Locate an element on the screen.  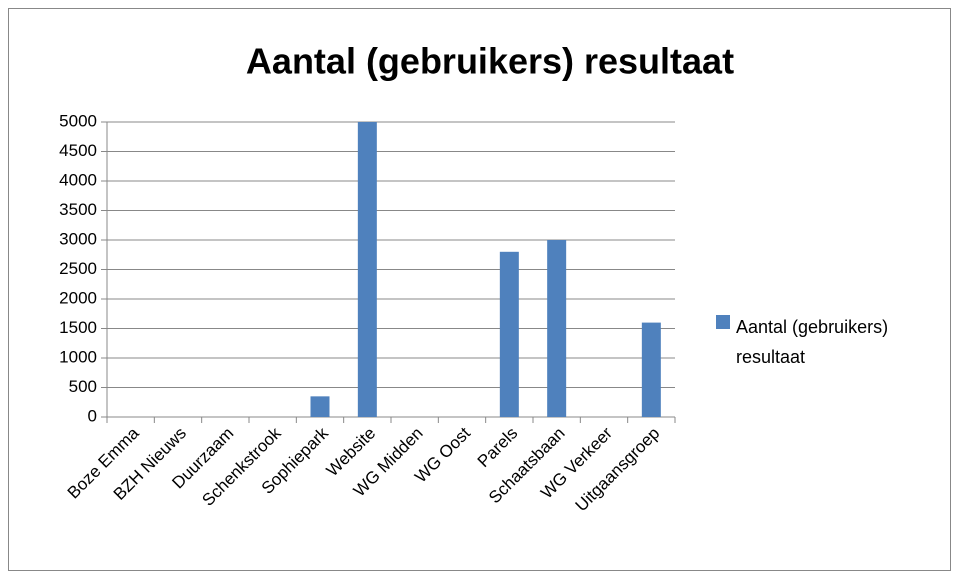
legend-label: Aantal (gebruikers) resultaat is located at coordinates (812, 342).